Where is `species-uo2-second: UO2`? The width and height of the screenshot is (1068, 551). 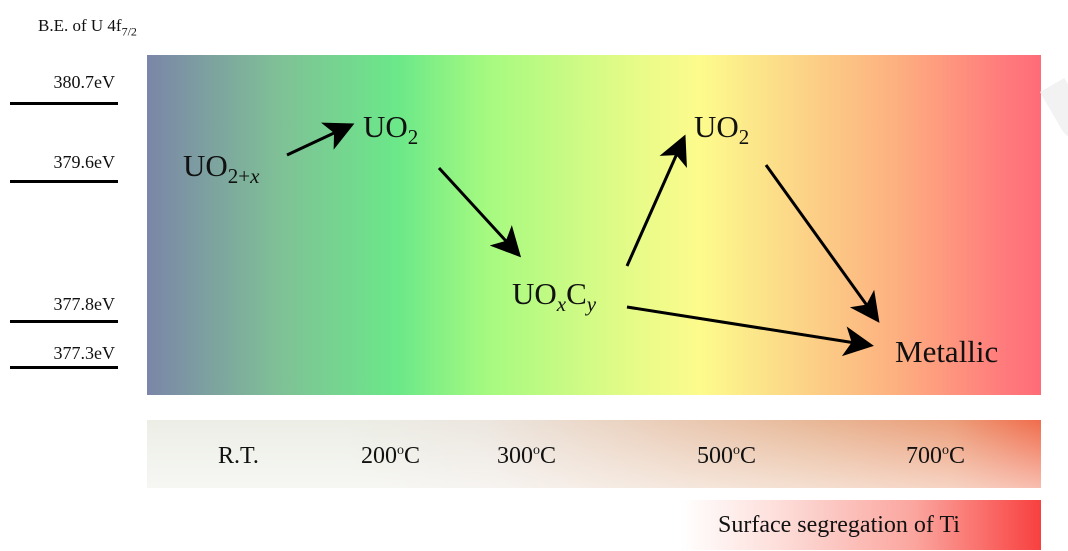
species-uo2-second: UO2 is located at coordinates (721, 129).